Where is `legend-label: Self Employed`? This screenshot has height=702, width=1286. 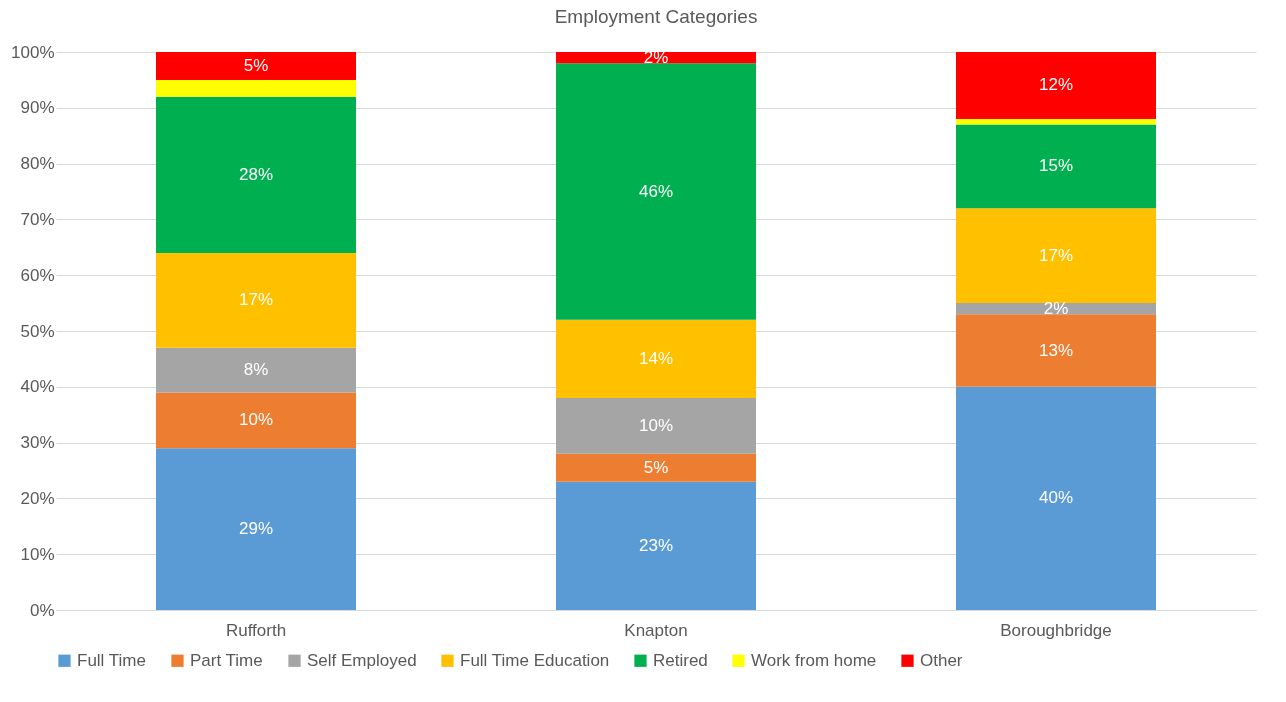
legend-label: Self Employed is located at coordinates (362, 660).